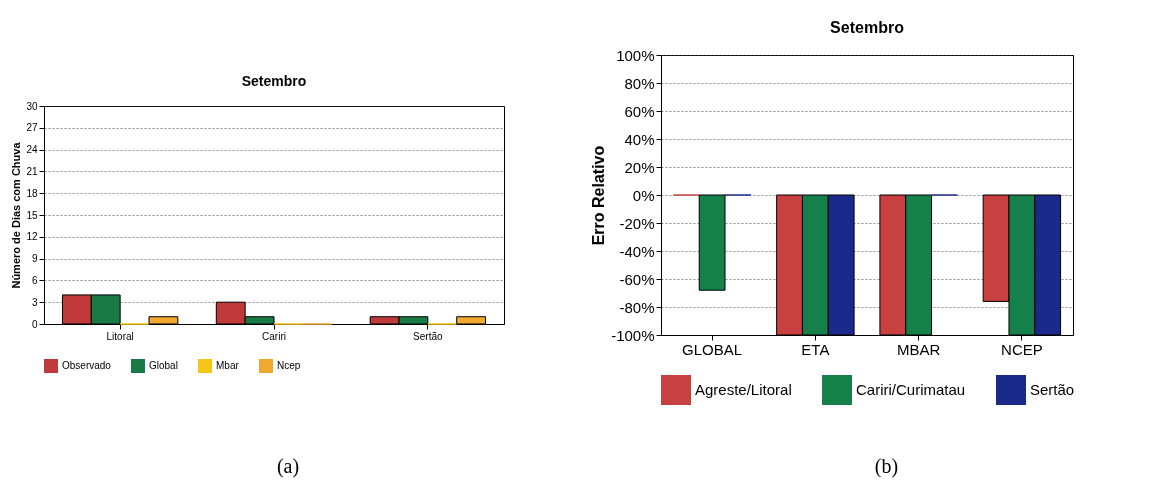  Describe the element at coordinates (635, 55) in the screenshot. I see `y-tick-label: 100%` at that location.